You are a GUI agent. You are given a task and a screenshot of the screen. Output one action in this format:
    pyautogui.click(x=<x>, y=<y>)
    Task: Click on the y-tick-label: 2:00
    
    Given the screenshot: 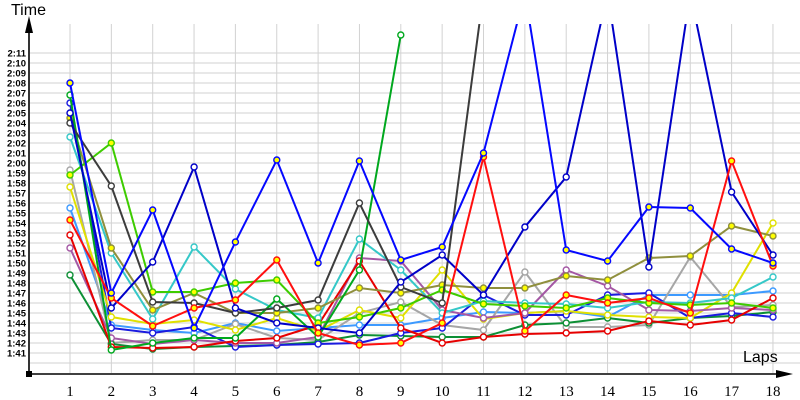 What is the action you would take?
    pyautogui.click(x=16, y=164)
    